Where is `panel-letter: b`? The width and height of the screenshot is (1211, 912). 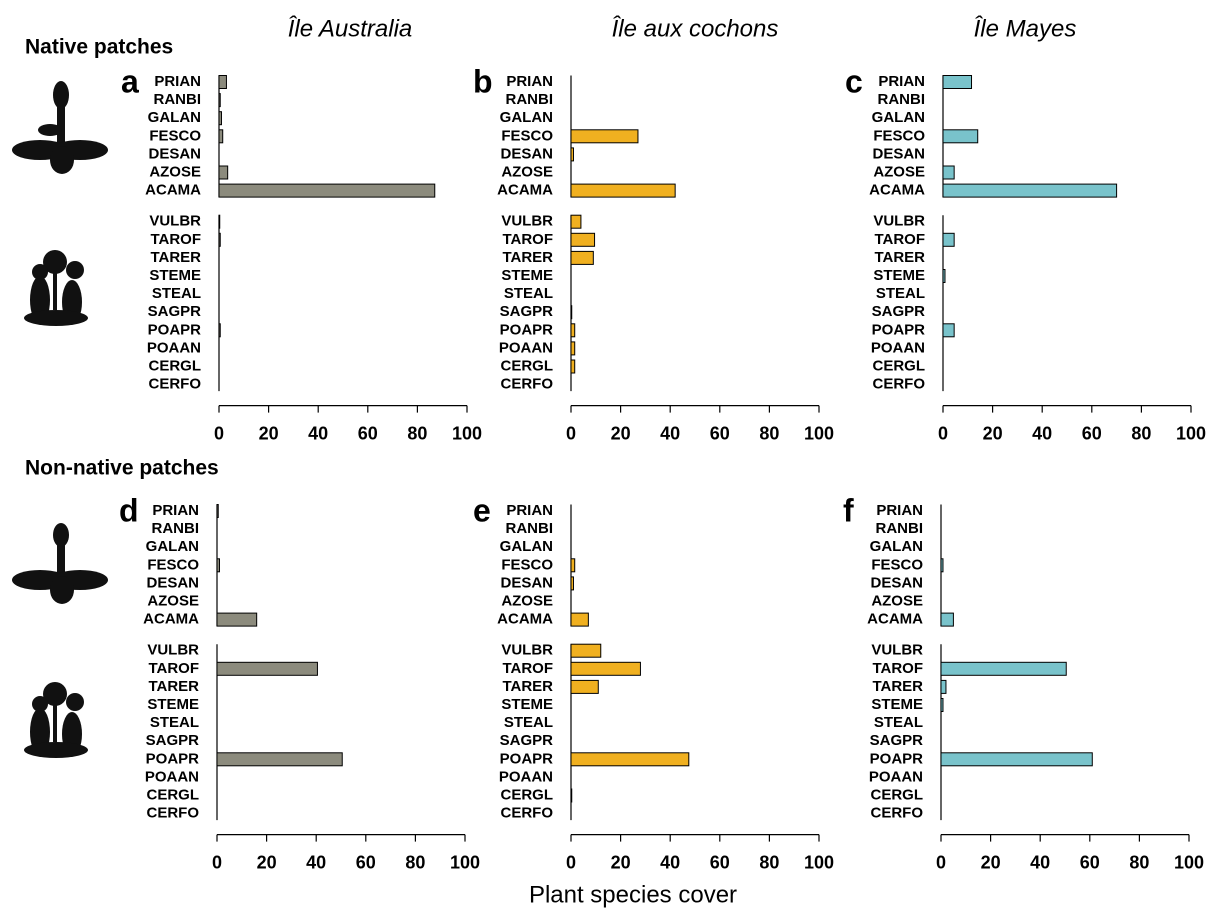 panel-letter: b is located at coordinates (483, 81).